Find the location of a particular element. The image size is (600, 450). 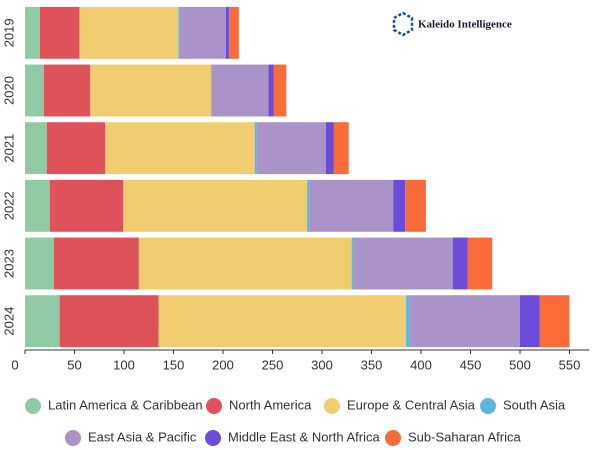

legend-label: East Asia & Pacific is located at coordinates (142, 436).